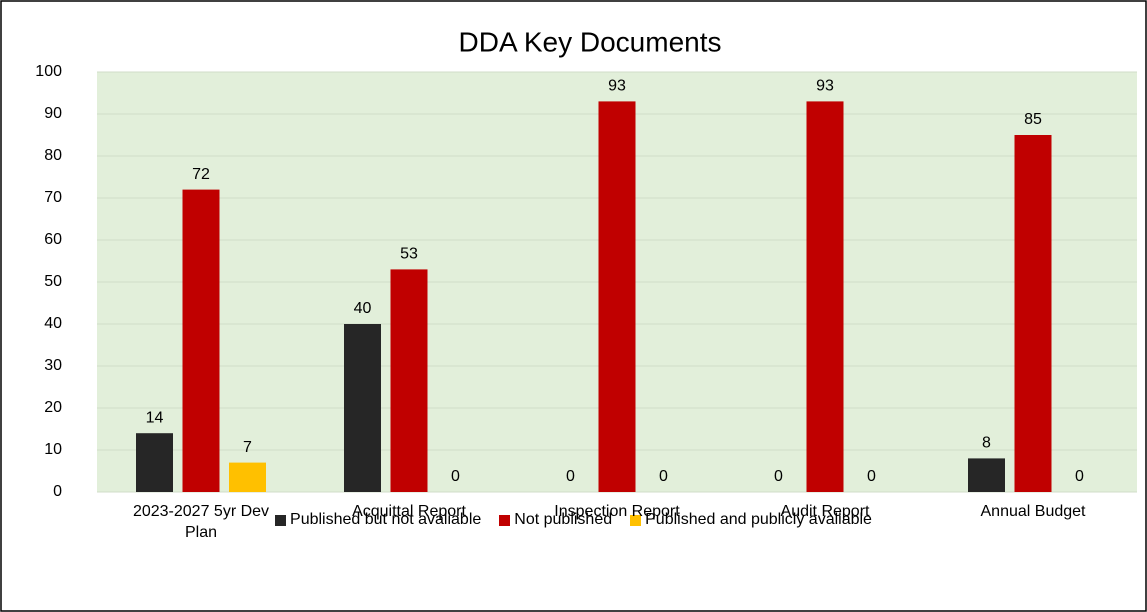 The height and width of the screenshot is (612, 1147). I want to click on legend-item: Published but not avaliable, so click(378, 520).